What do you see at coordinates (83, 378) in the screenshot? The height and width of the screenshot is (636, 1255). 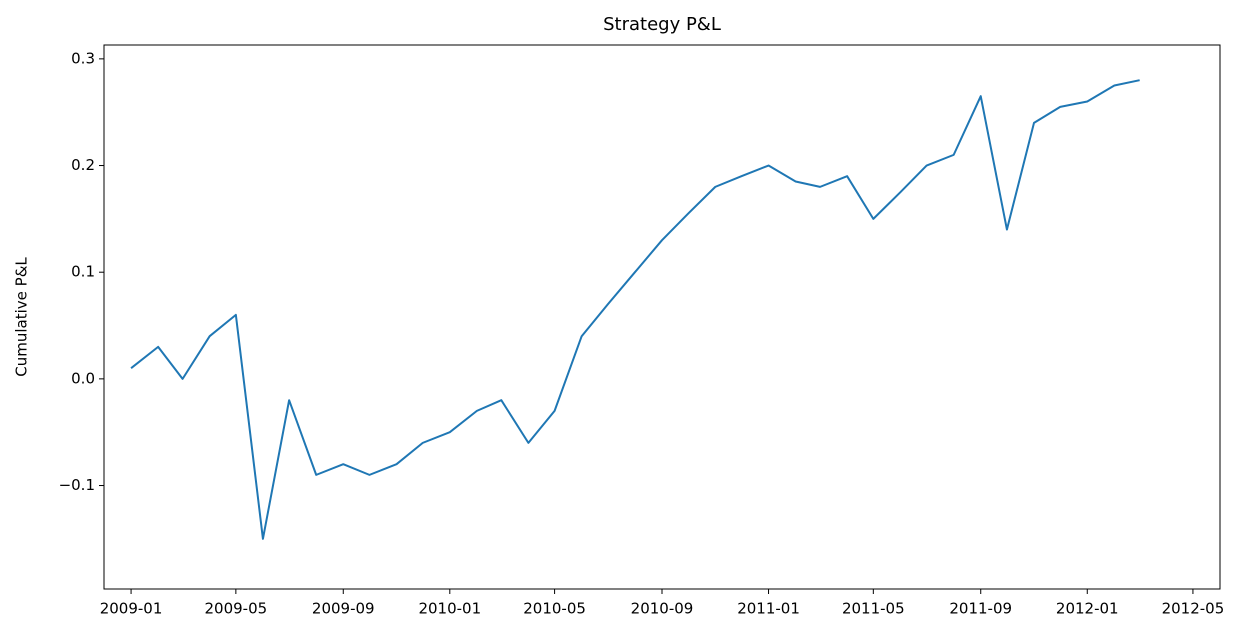 I see `y-tick-label: 0.0` at bounding box center [83, 378].